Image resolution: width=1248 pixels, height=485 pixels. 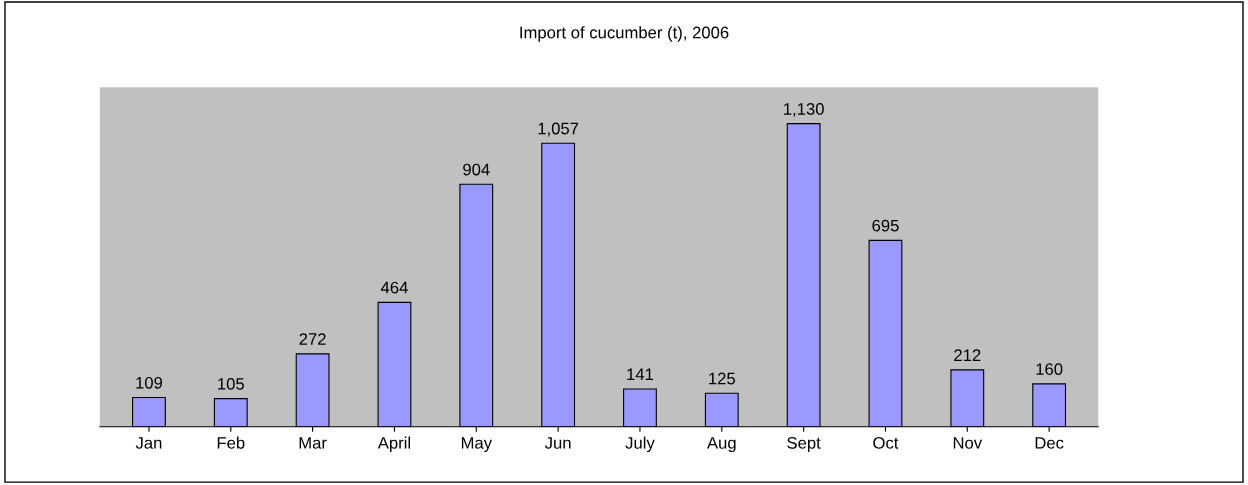 What do you see at coordinates (394, 444) in the screenshot?
I see `x-tick-label: April` at bounding box center [394, 444].